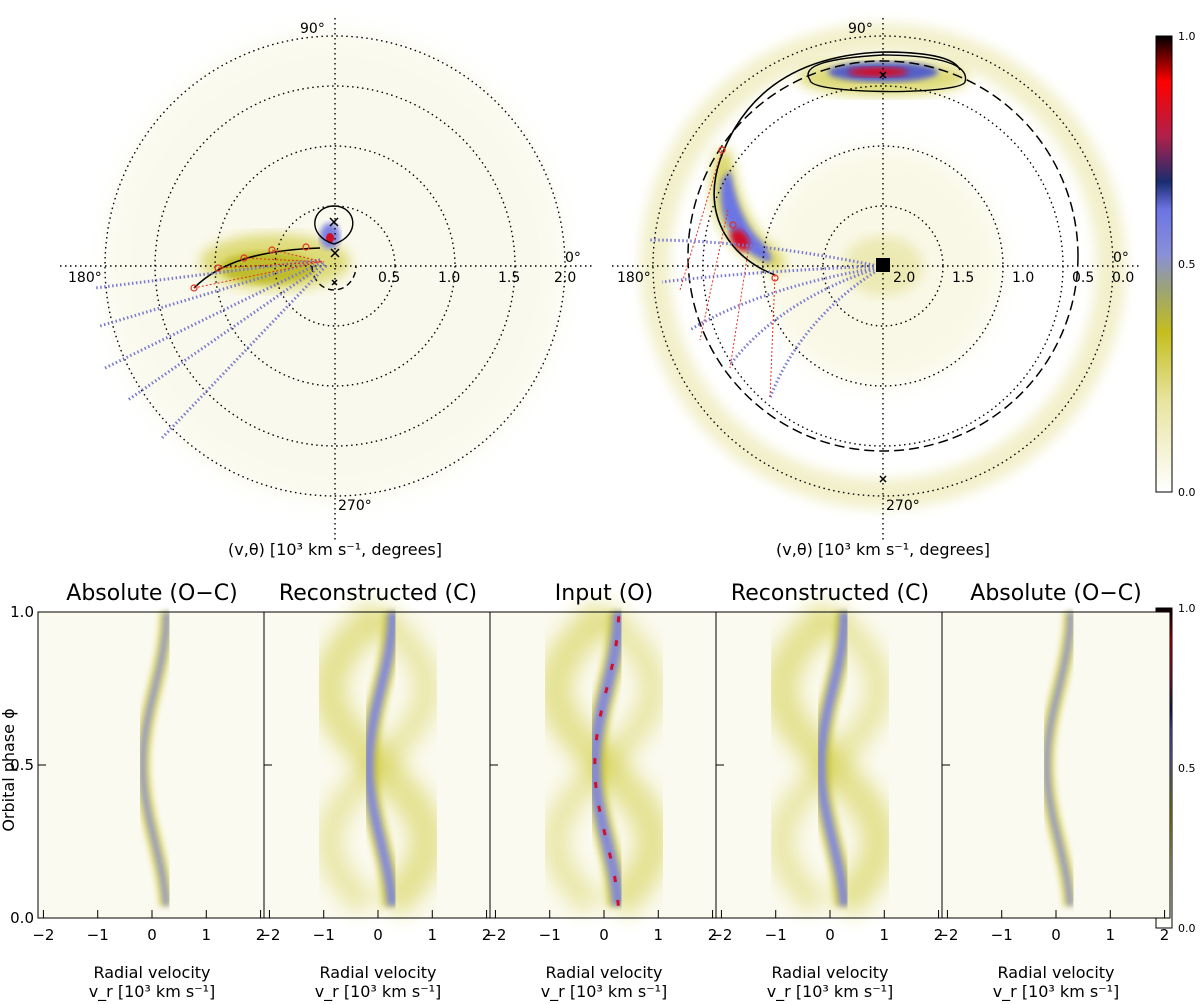 Image resolution: width=1200 pixels, height=1004 pixels. Describe the element at coordinates (22, 612) in the screenshot. I see `y-tick-label: 1.0` at that location.